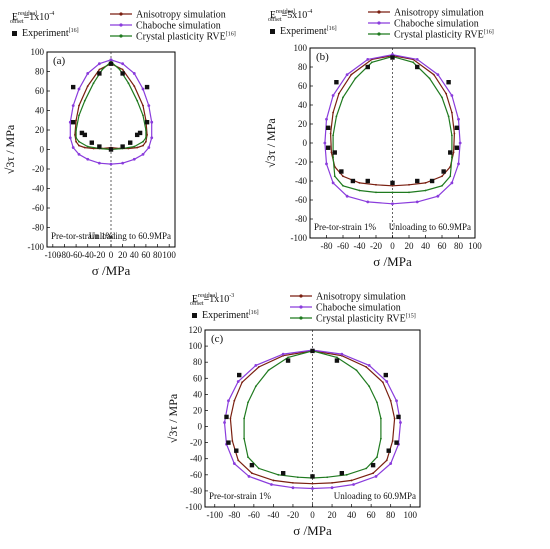  I want to click on legend-label-2: Chaboche simulation, so click(178, 26).